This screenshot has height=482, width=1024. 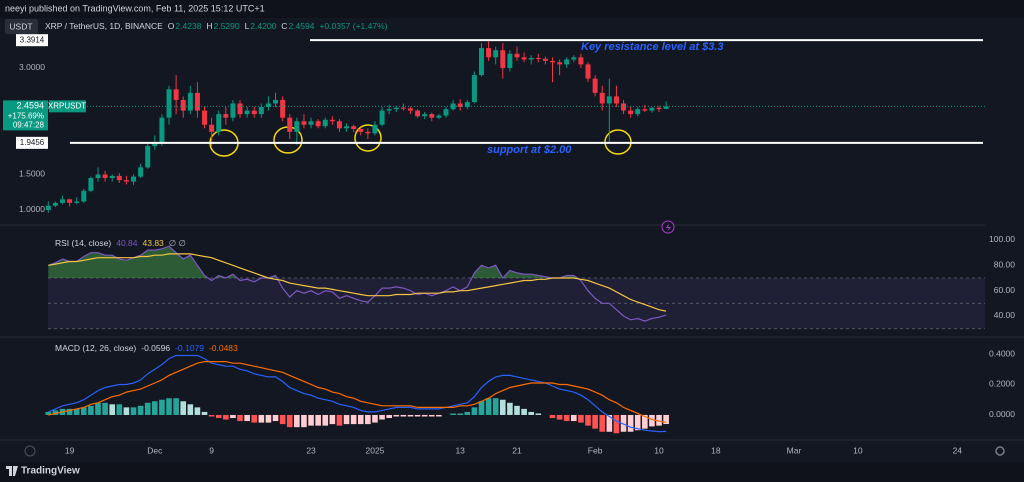 I want to click on legend-value: 43.83, so click(x=154, y=243).